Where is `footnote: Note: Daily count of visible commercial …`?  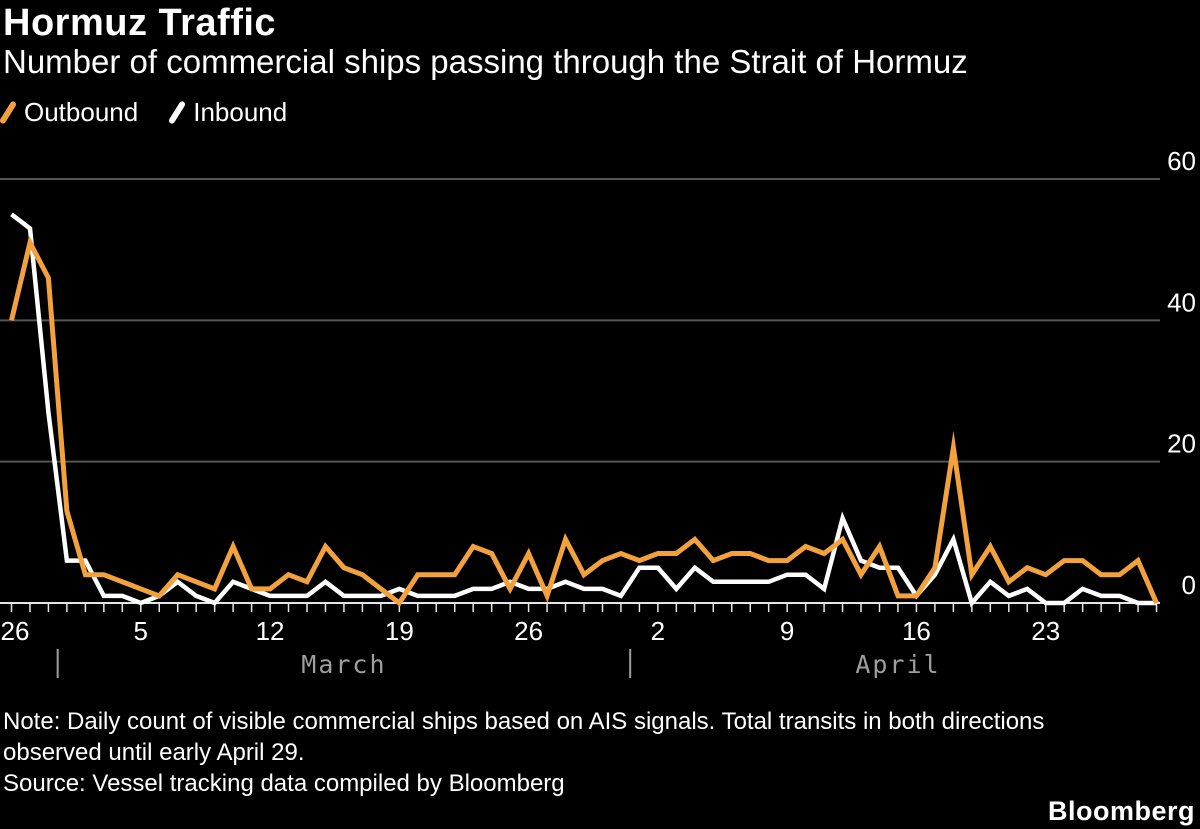
footnote: Note: Daily count of visible commercial … is located at coordinates (523, 752).